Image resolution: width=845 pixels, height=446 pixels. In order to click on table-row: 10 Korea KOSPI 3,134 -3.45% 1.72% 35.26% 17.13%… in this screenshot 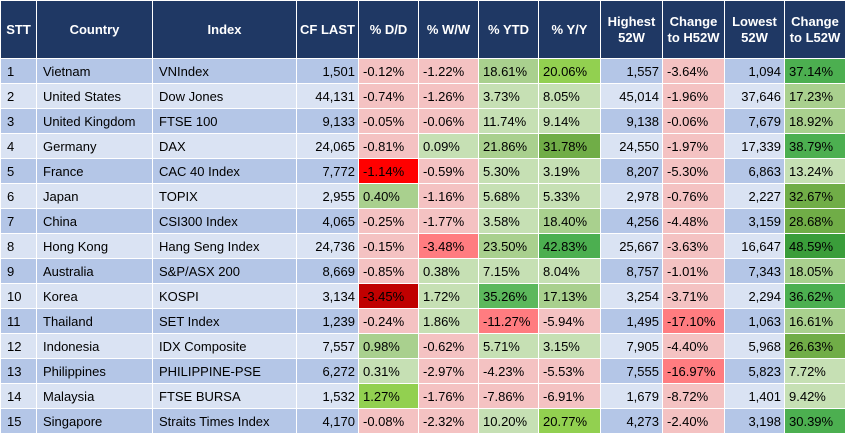, I will do `click(422, 296)`.